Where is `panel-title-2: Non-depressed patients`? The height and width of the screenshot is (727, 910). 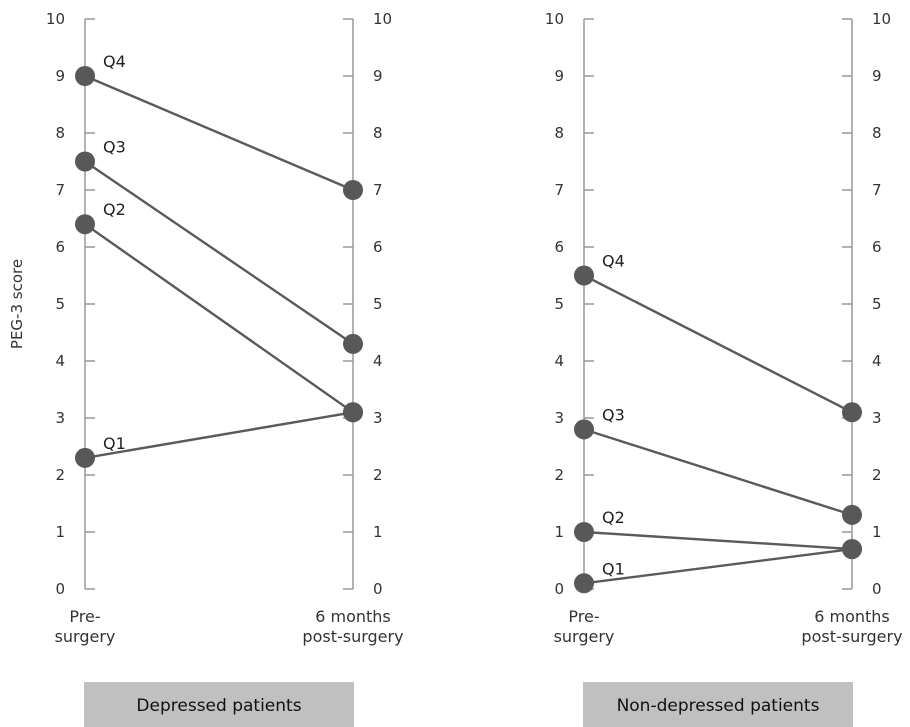 panel-title-2: Non-depressed patients is located at coordinates (718, 706).